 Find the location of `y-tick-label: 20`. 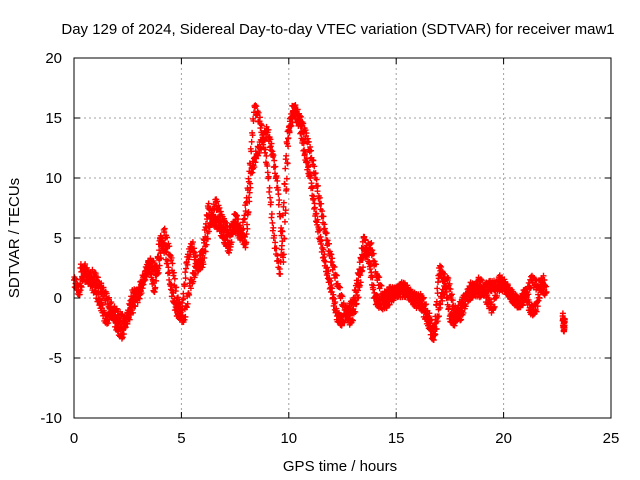

y-tick-label: 20 is located at coordinates (53, 58).